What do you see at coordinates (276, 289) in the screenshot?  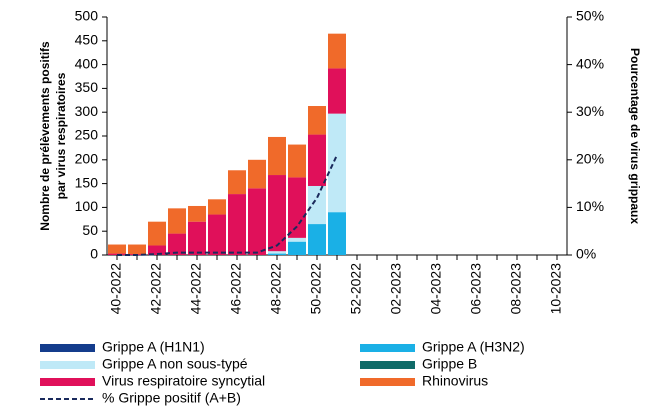 I see `x-tick-label: 48-2022` at bounding box center [276, 289].